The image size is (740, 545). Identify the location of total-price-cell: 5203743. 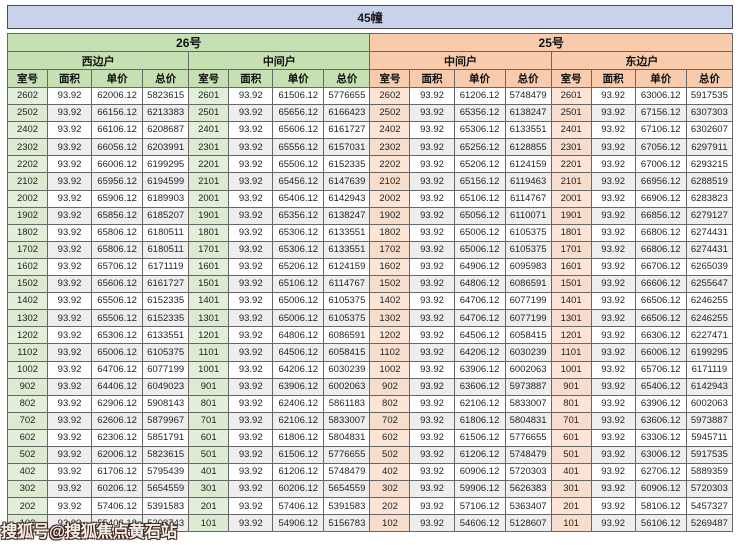
(166, 523).